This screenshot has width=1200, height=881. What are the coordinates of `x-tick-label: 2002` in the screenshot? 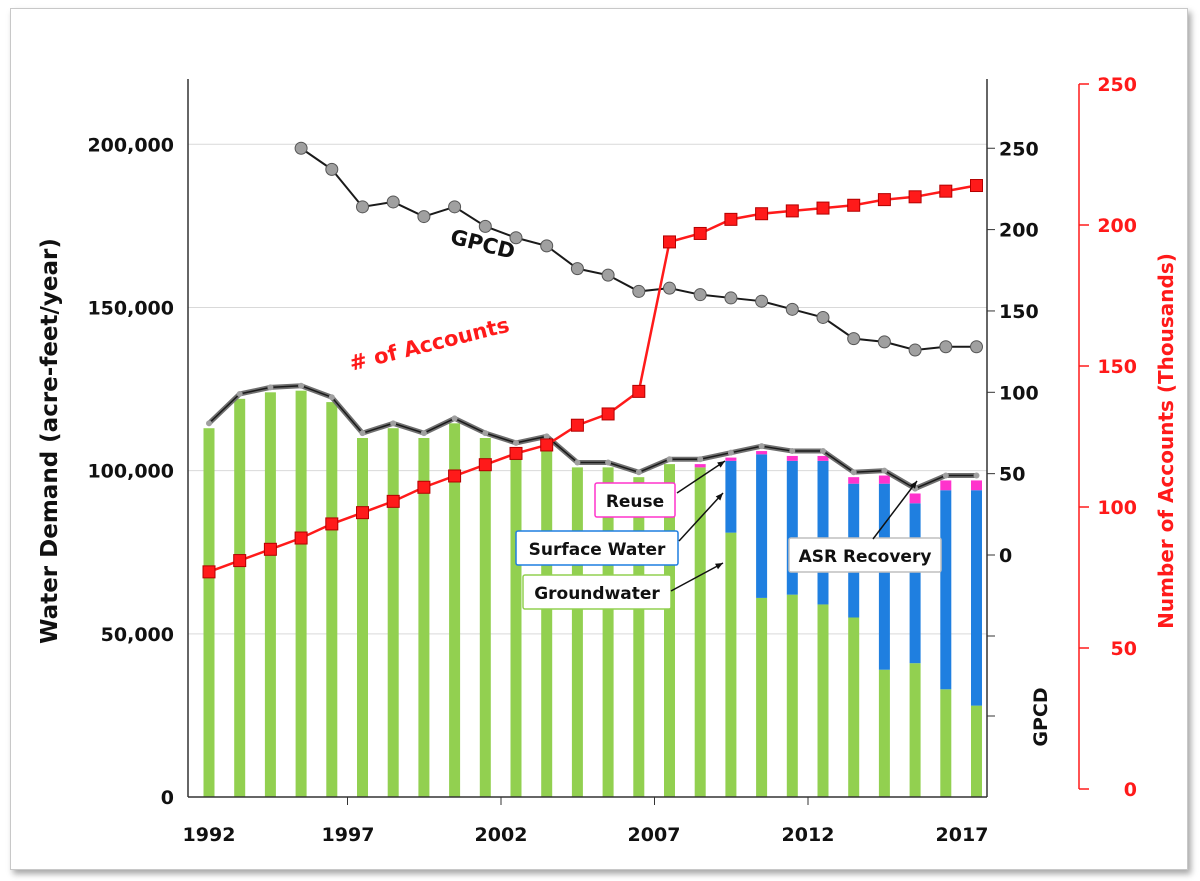 It's located at (501, 835).